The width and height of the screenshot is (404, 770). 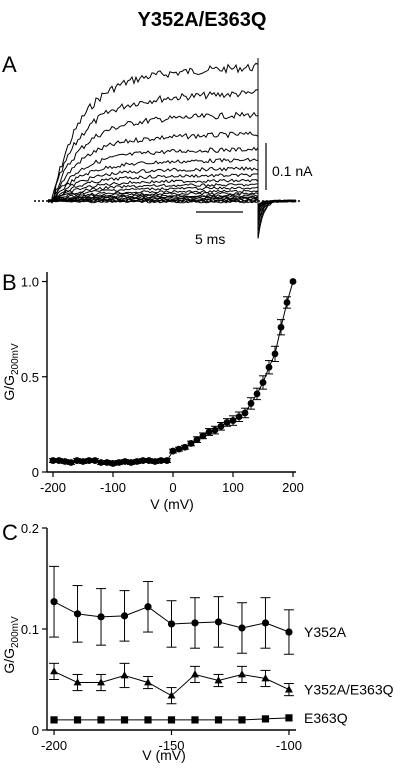 What do you see at coordinates (30, 377) in the screenshot?
I see `panel-b-ytick-label: 0.5` at bounding box center [30, 377].